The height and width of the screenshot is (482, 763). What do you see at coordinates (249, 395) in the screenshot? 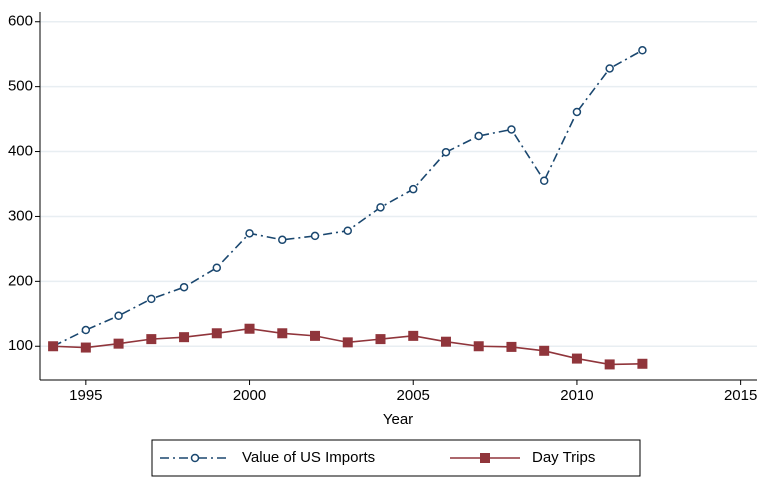
I see `x-tick-label: 2000` at bounding box center [249, 395].